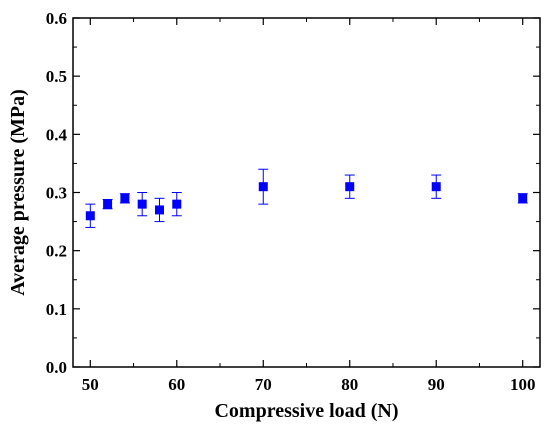 The width and height of the screenshot is (550, 433). I want to click on x-tick-label: 90, so click(436, 384).